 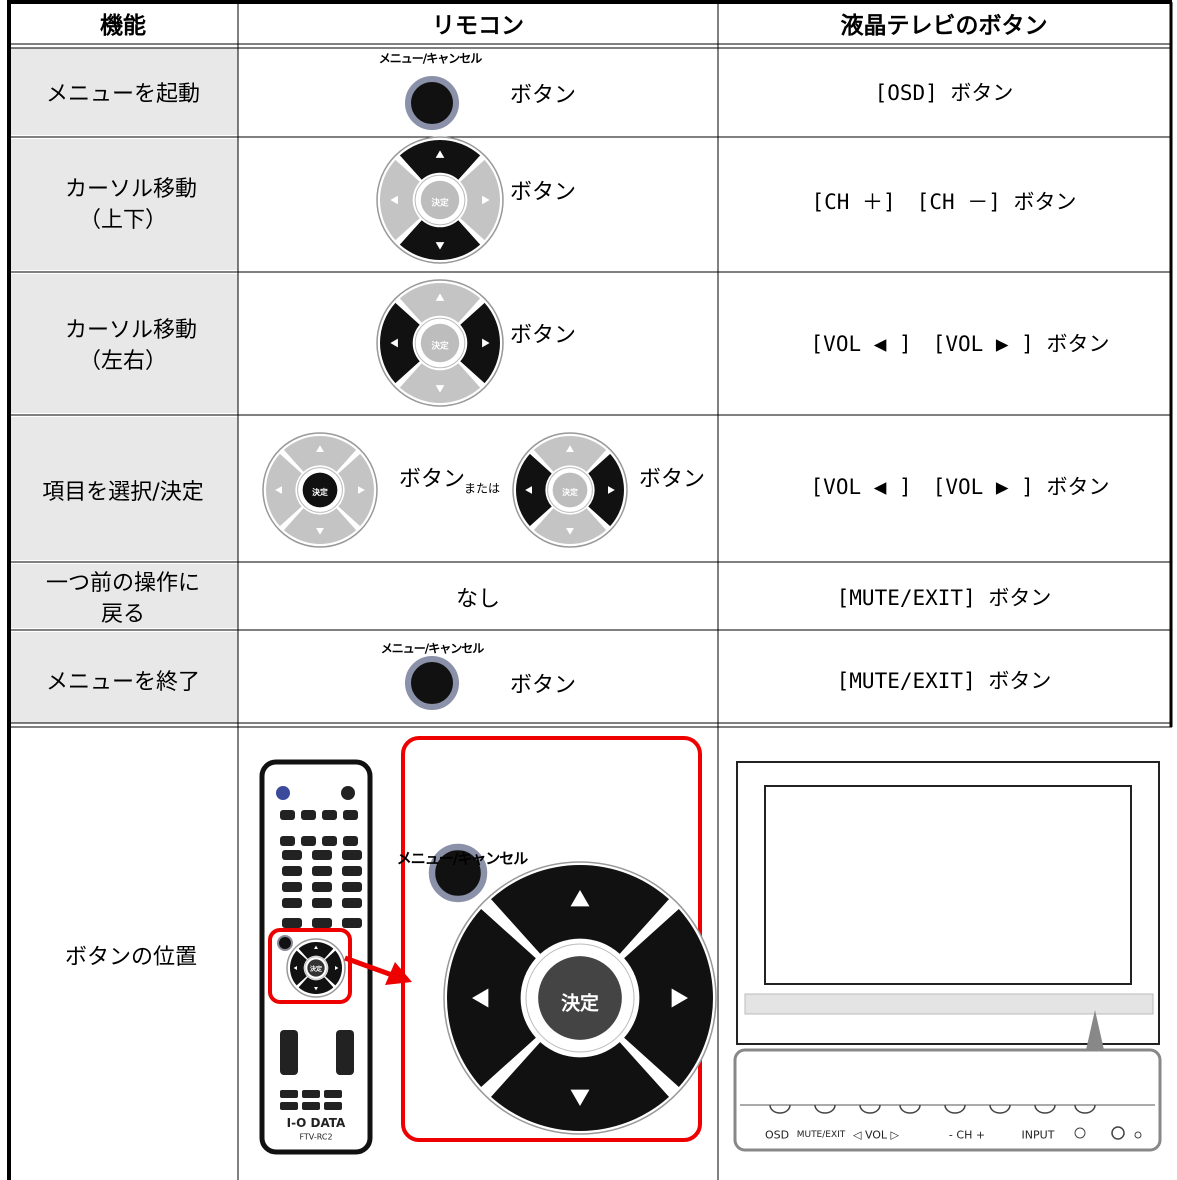 I want to click on header: 液晶テレビのボタン, so click(x=944, y=26).